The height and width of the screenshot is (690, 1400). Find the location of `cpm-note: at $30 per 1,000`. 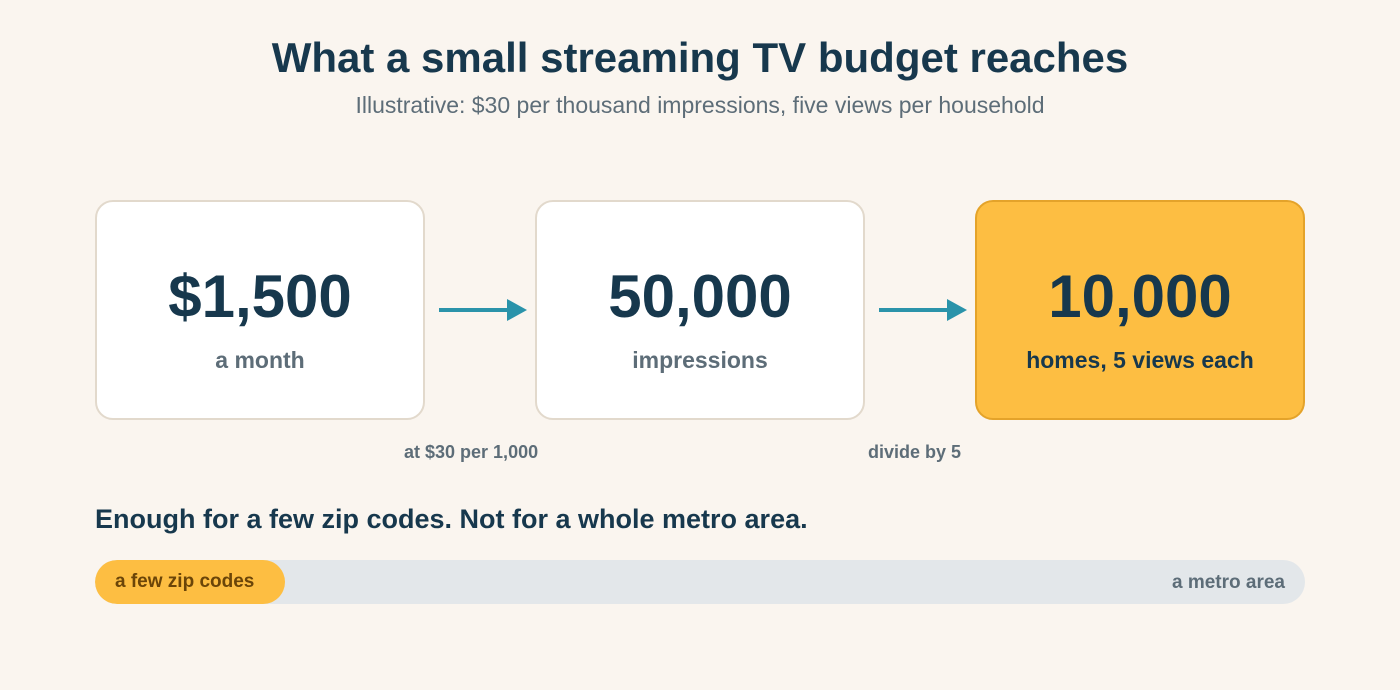

cpm-note: at $30 per 1,000 is located at coordinates (471, 452).